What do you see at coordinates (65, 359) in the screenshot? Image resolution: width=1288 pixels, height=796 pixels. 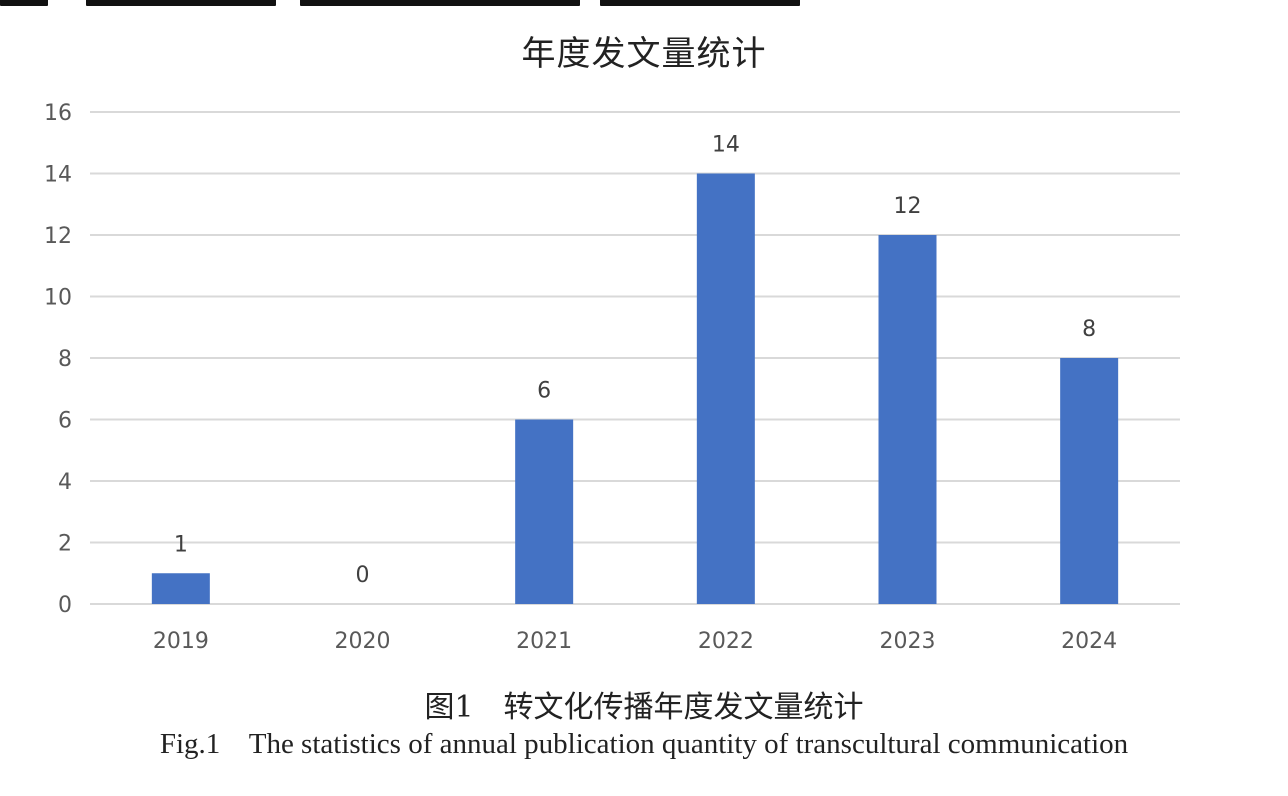 I see `y-tick-label: 8` at bounding box center [65, 359].